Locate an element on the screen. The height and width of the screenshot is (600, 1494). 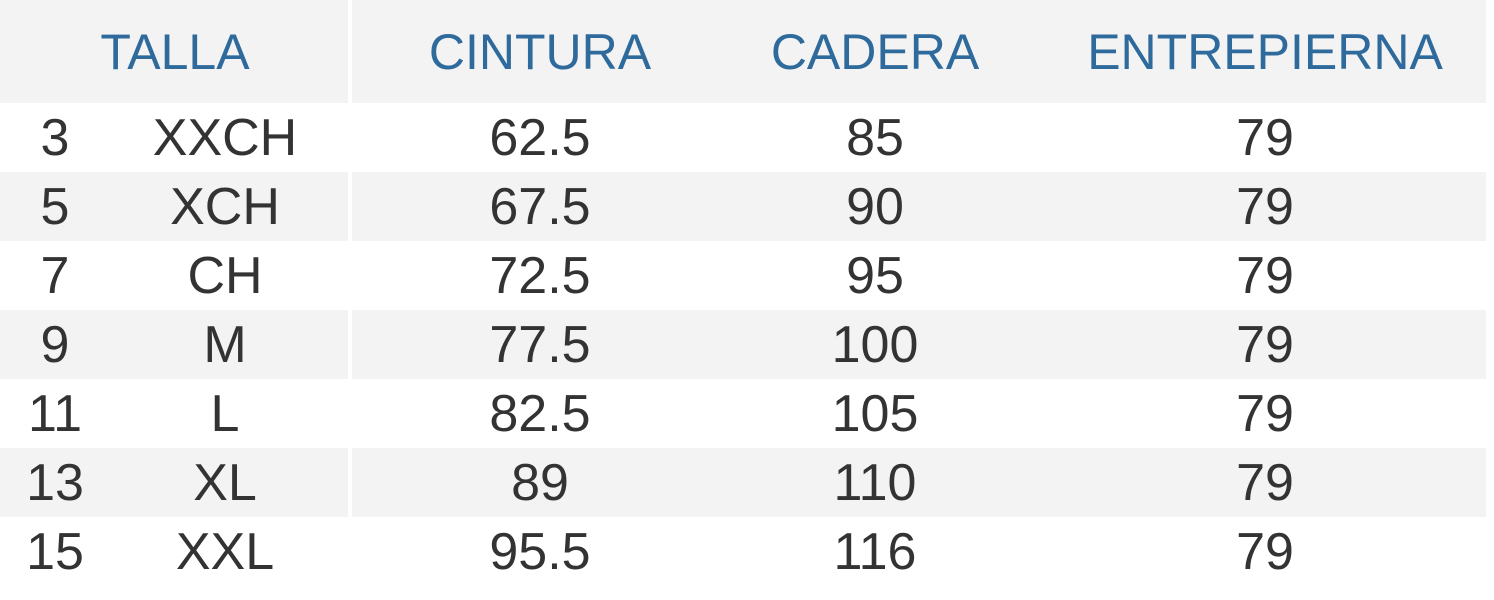
table-row: 11 L 82.5 105 79 is located at coordinates (743, 413).